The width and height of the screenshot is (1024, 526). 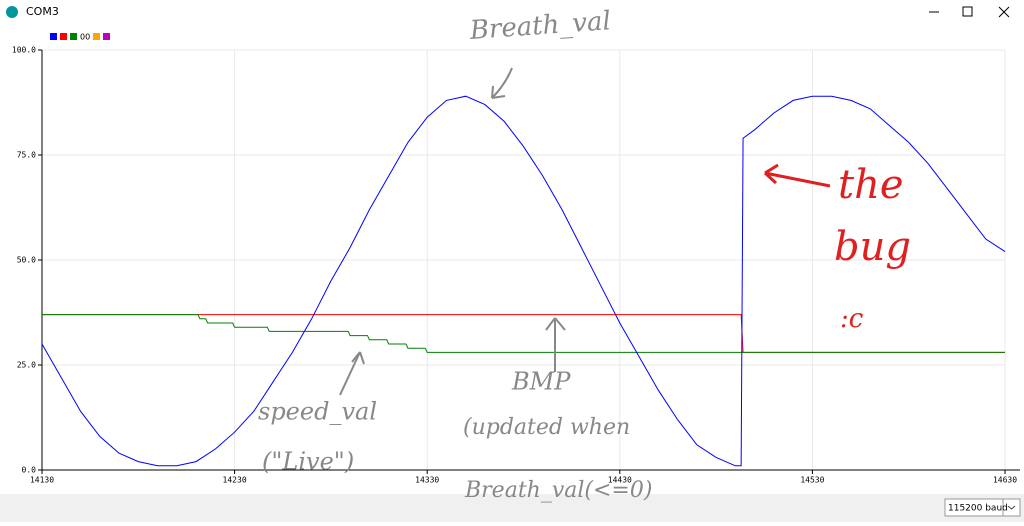 What do you see at coordinates (620, 480) in the screenshot?
I see `x-tick-label: 14430` at bounding box center [620, 480].